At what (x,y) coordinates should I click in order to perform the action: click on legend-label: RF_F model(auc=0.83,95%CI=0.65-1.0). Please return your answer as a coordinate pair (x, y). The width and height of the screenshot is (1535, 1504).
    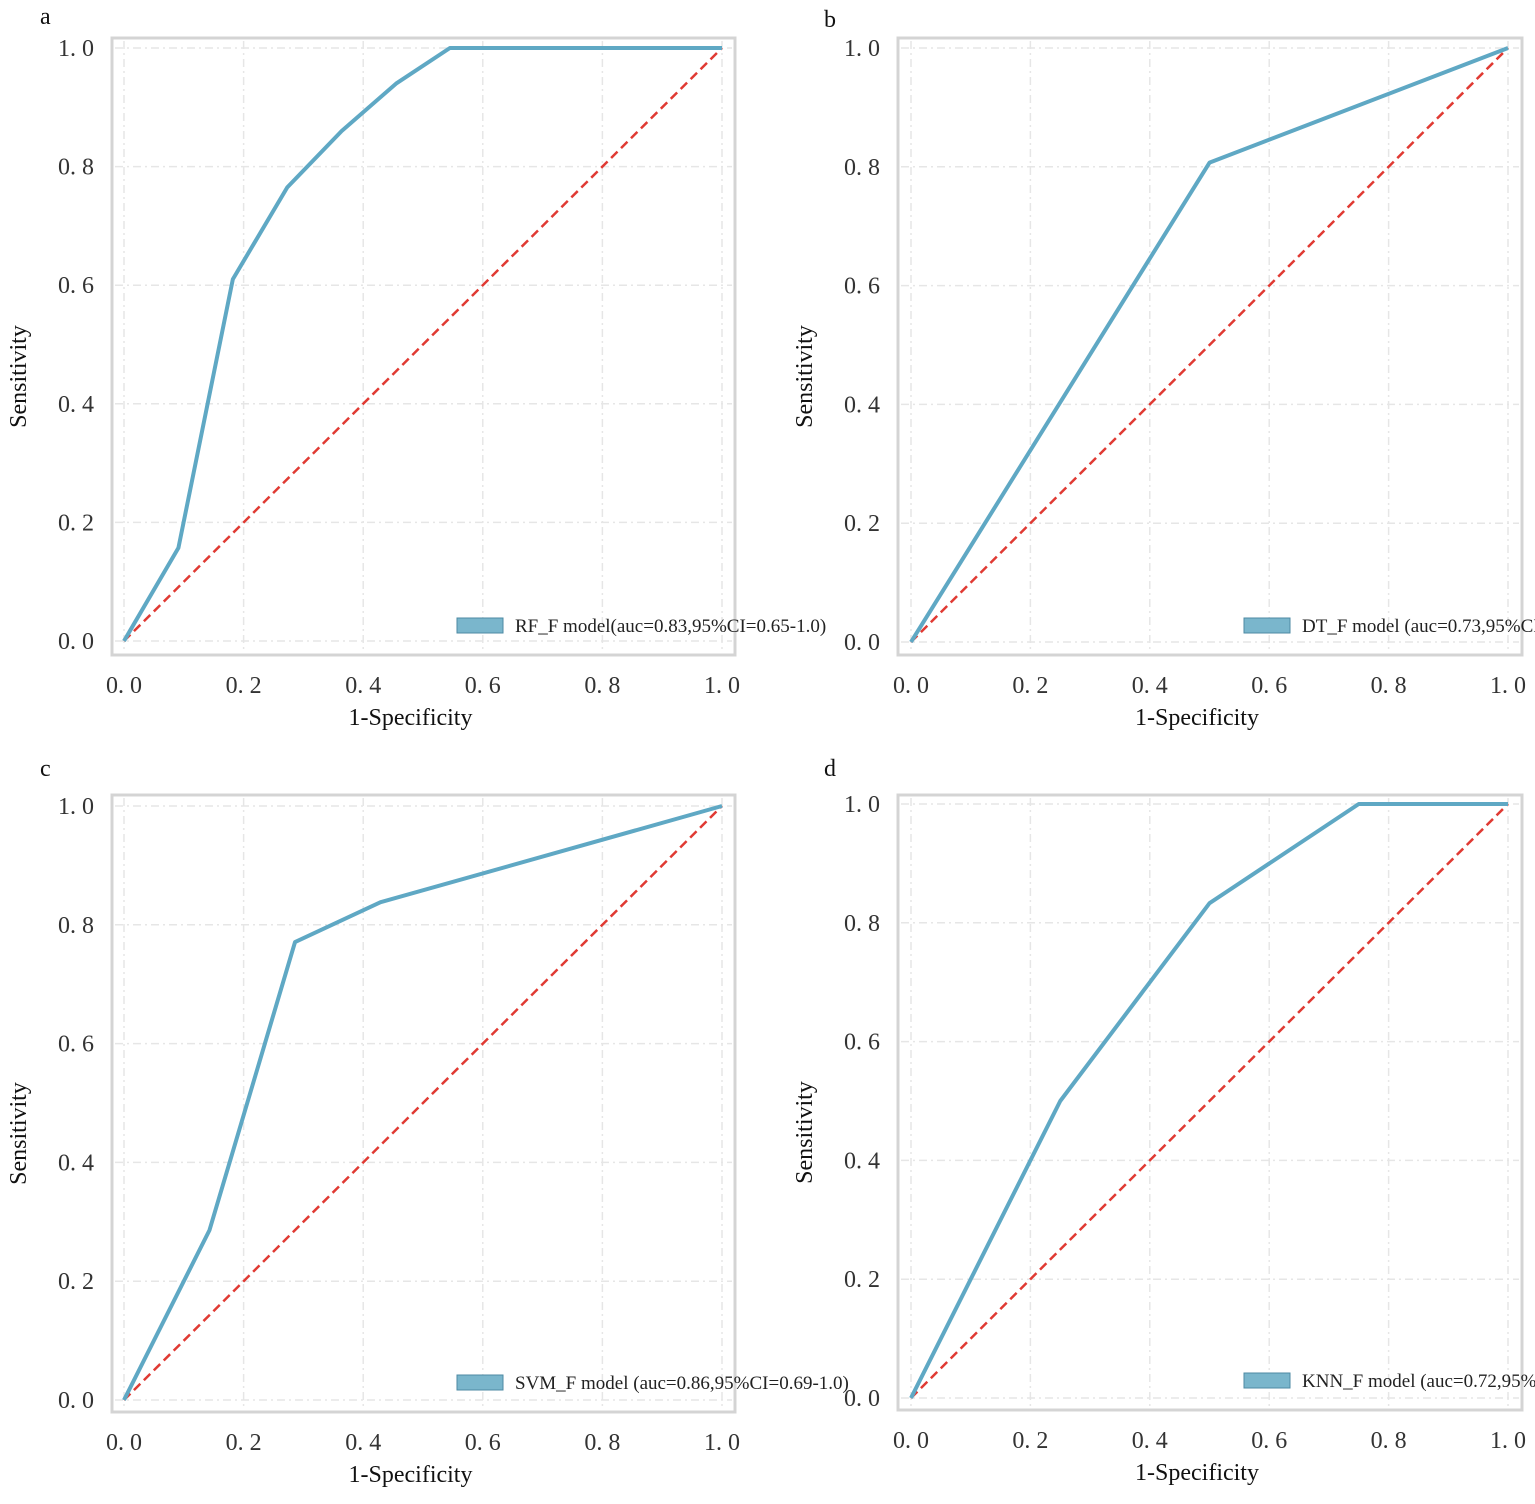
    Looking at the image, I should click on (670, 626).